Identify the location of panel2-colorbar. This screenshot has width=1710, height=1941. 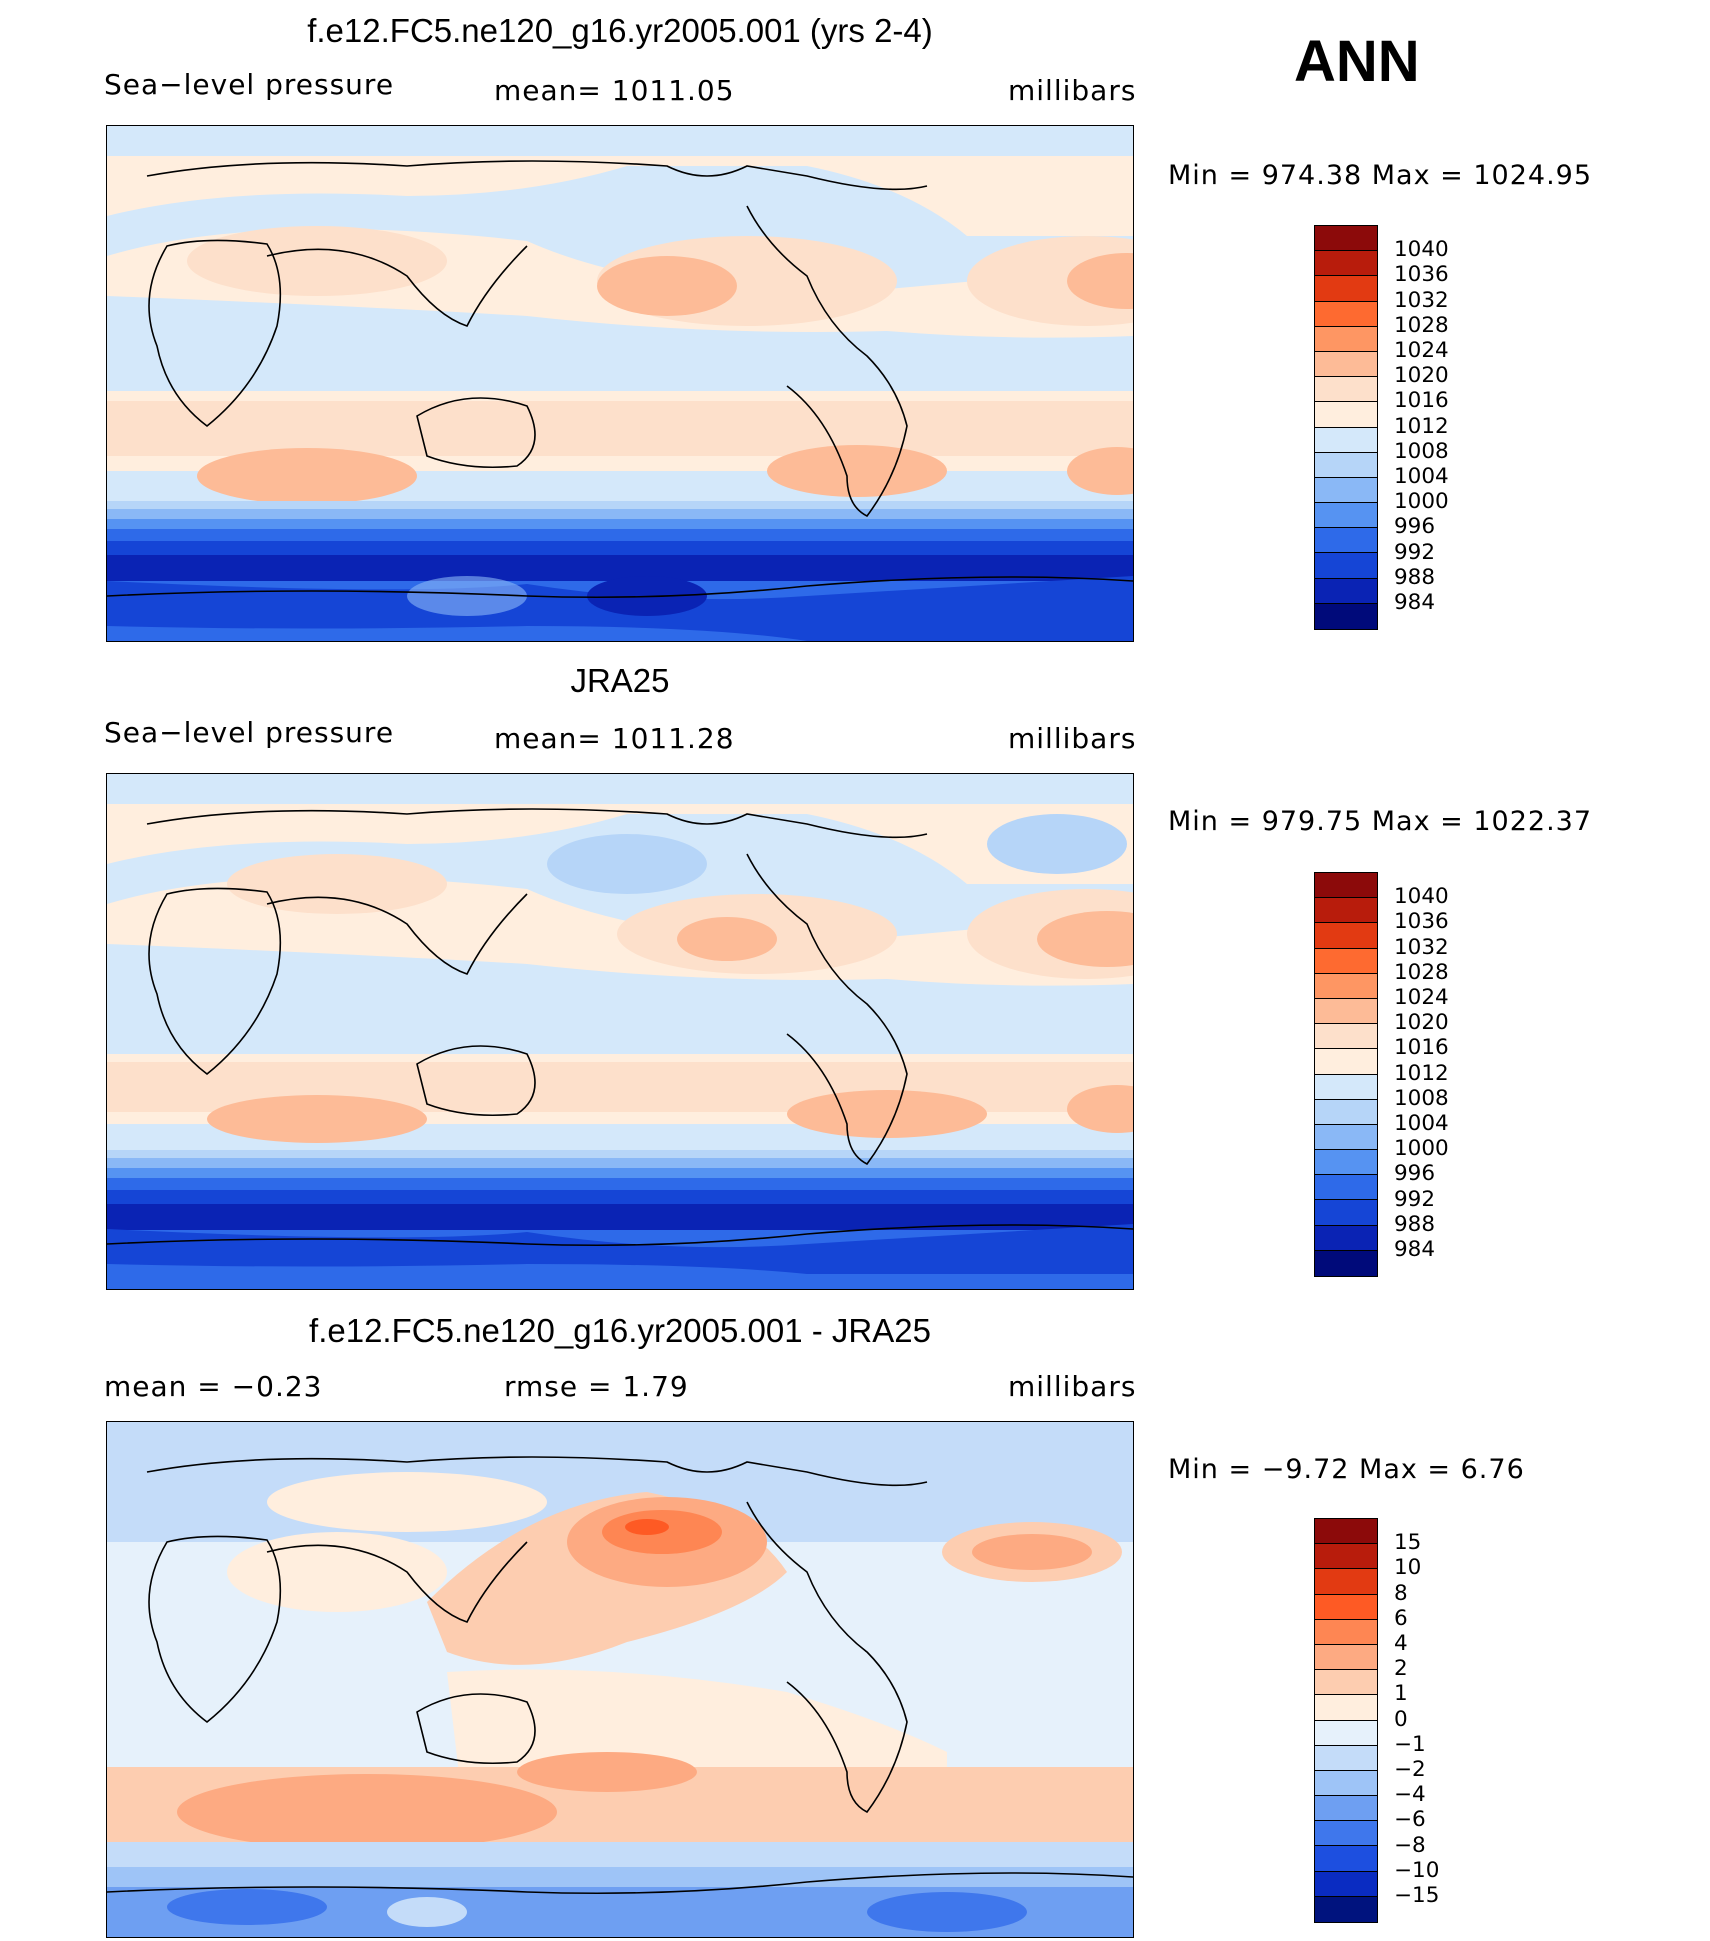
(1346, 1074).